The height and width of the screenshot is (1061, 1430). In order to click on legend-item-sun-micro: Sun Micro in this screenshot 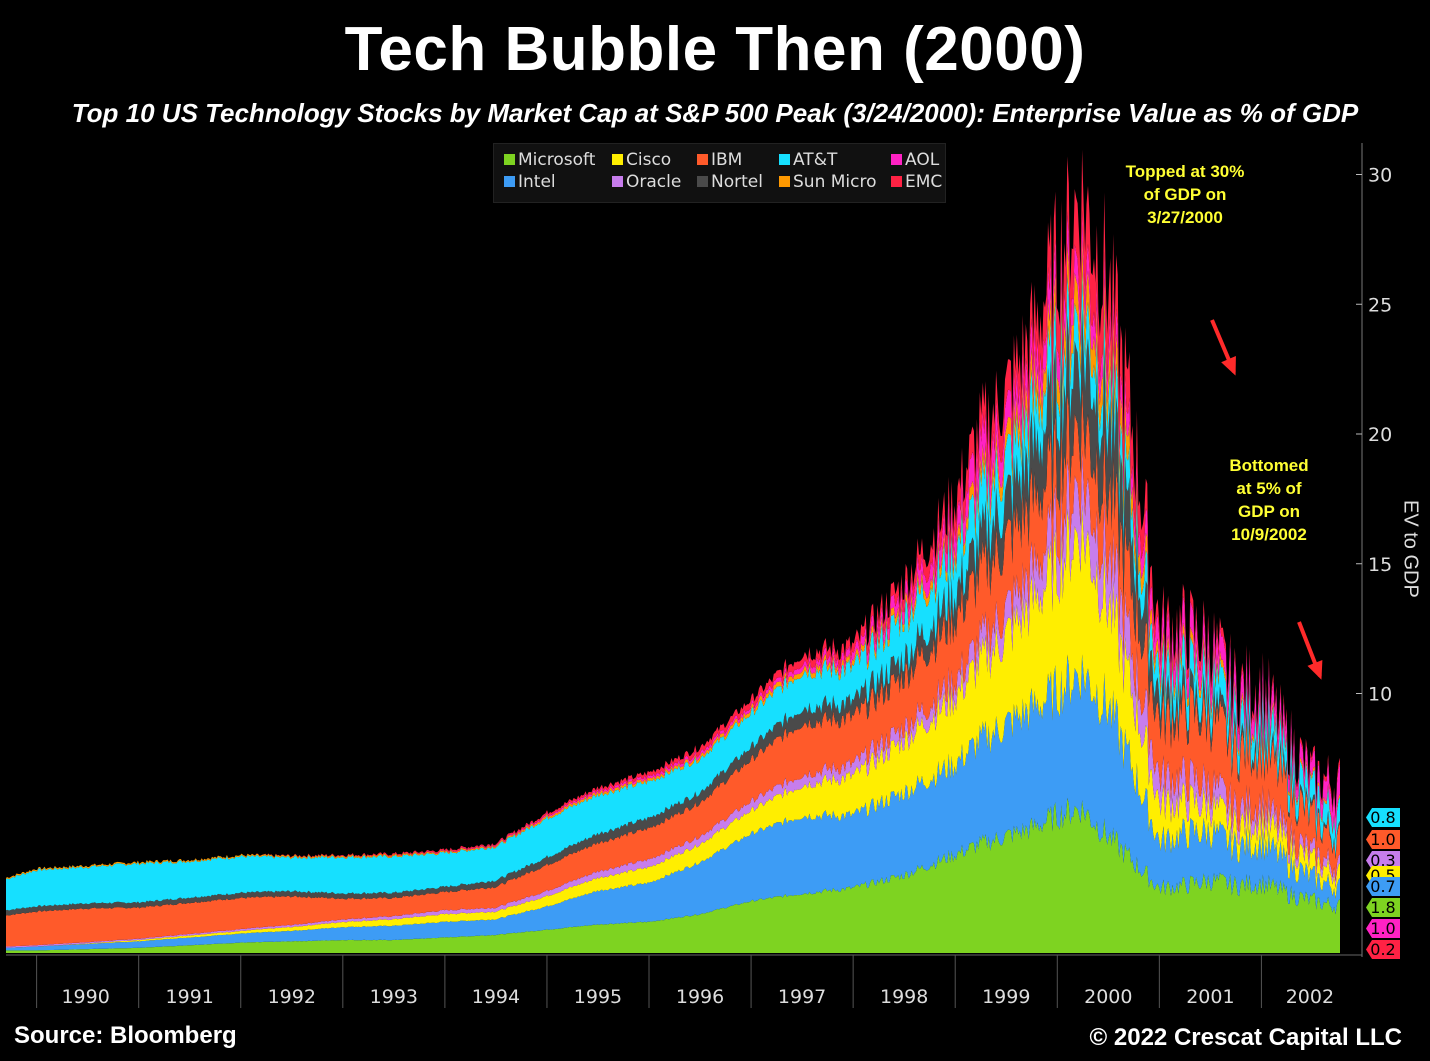, I will do `click(828, 182)`.